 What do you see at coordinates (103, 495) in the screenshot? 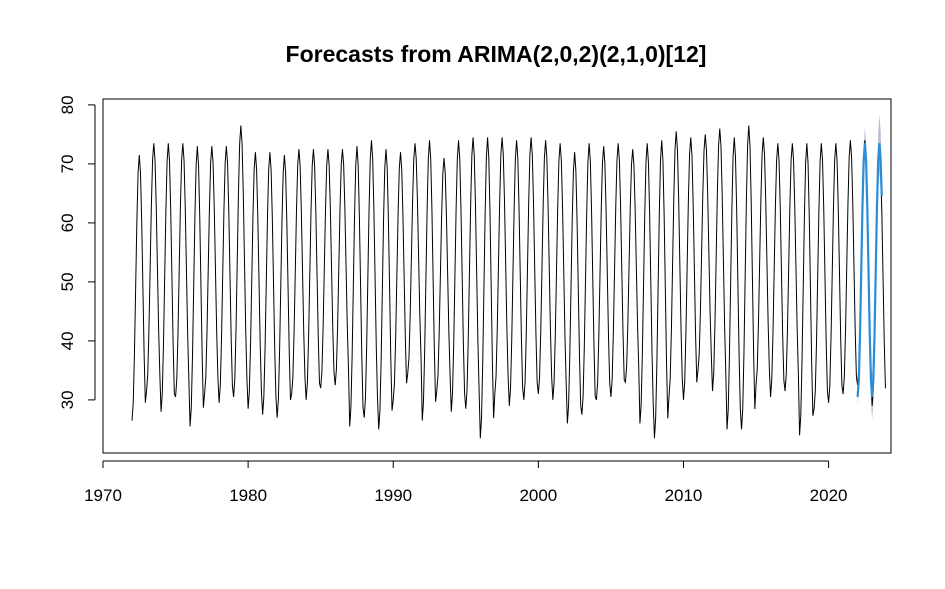
I see `x-tick-label: 1970` at bounding box center [103, 495].